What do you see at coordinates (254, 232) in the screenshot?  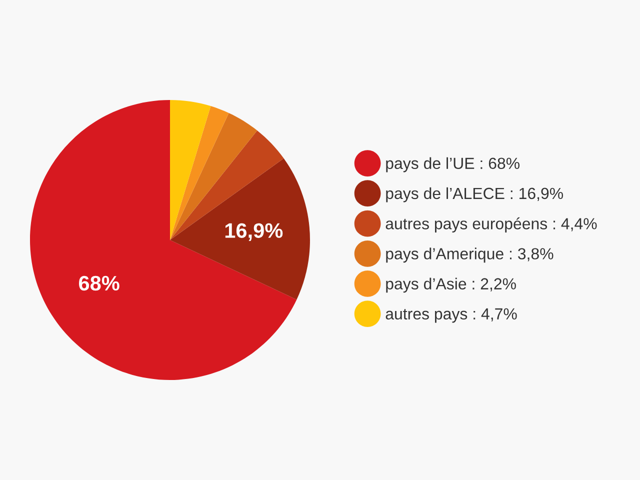 I see `data-label: 16,9%` at bounding box center [254, 232].